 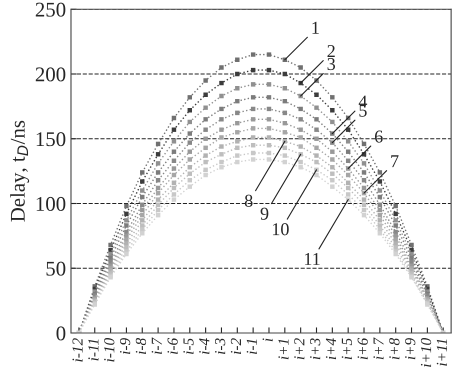 I want to click on x-tick-label: i-3, so click(x=220, y=346).